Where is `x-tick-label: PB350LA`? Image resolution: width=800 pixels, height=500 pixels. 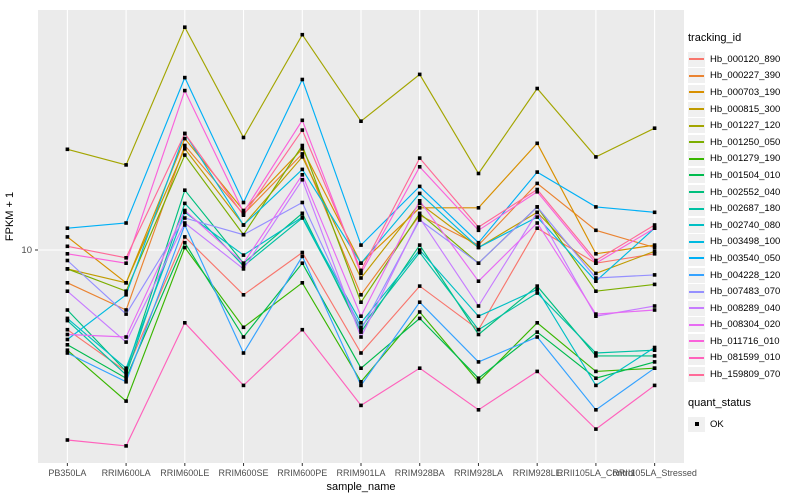 x-tick-label: PB350LA is located at coordinates (67, 473).